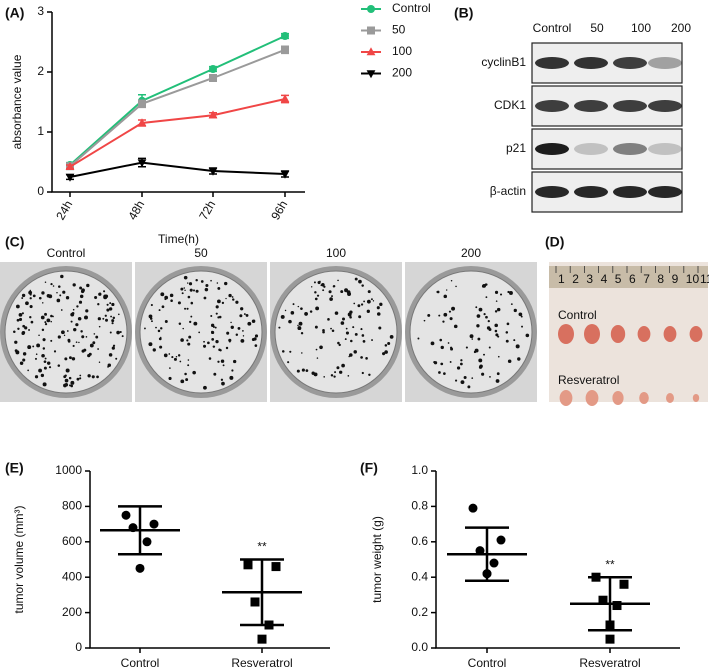 The image size is (709, 672). Describe the element at coordinates (419, 647) in the screenshot. I see `y-tick-label: 0.0` at that location.